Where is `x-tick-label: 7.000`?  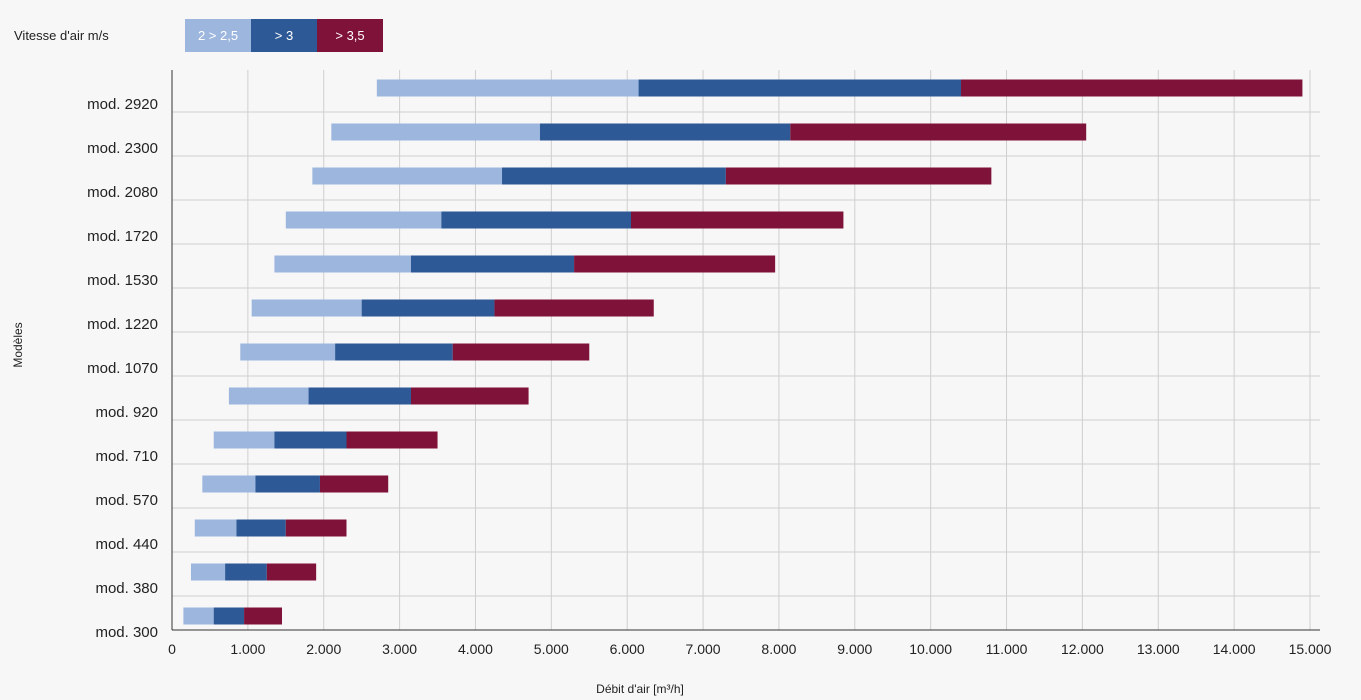 x-tick-label: 7.000 is located at coordinates (703, 649).